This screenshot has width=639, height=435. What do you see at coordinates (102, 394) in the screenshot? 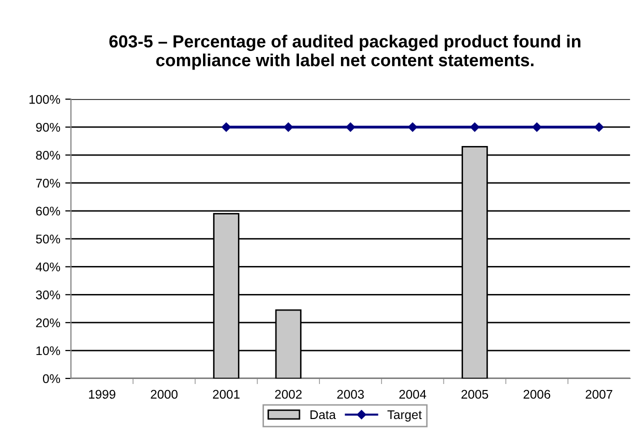
I see `x-tick-label: 1999` at bounding box center [102, 394].